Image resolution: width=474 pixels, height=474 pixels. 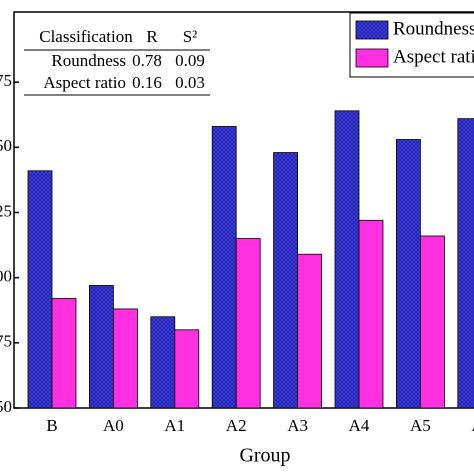 I want to click on table-cell: 0.09, so click(x=190, y=60).